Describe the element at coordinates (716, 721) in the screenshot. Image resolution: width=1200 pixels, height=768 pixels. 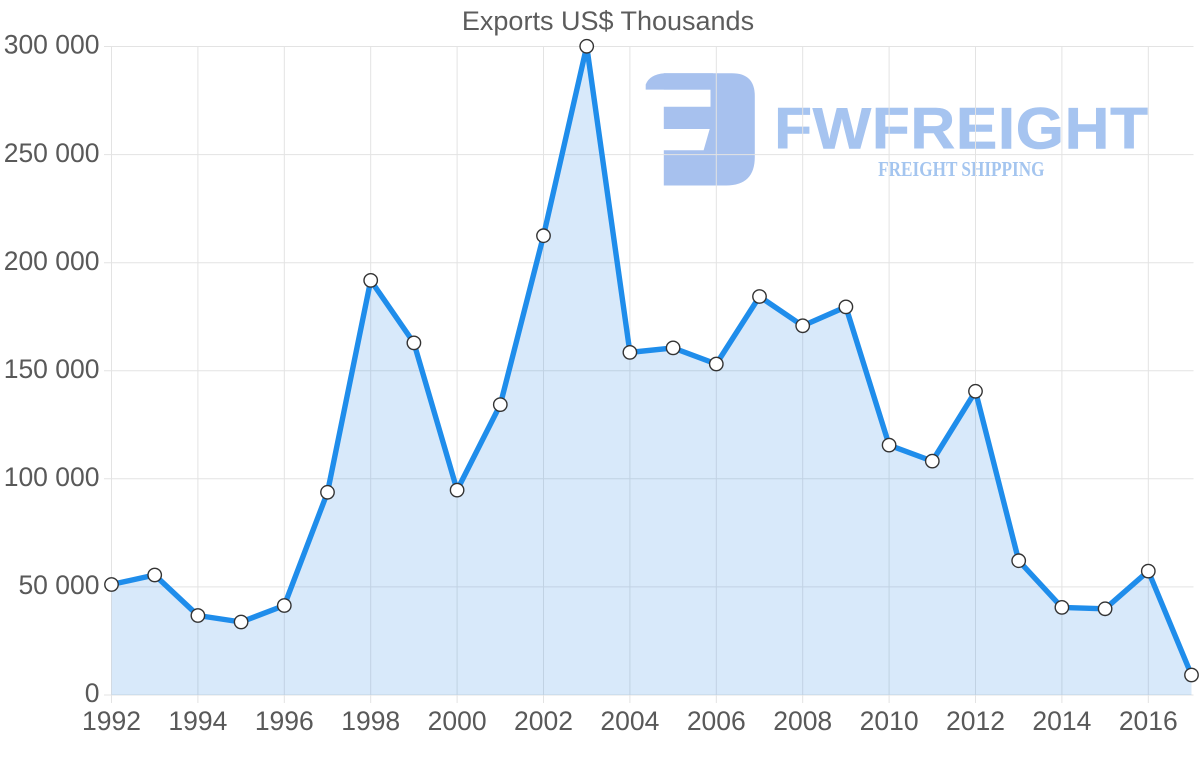
I see `svg-text: 2006` at that location.